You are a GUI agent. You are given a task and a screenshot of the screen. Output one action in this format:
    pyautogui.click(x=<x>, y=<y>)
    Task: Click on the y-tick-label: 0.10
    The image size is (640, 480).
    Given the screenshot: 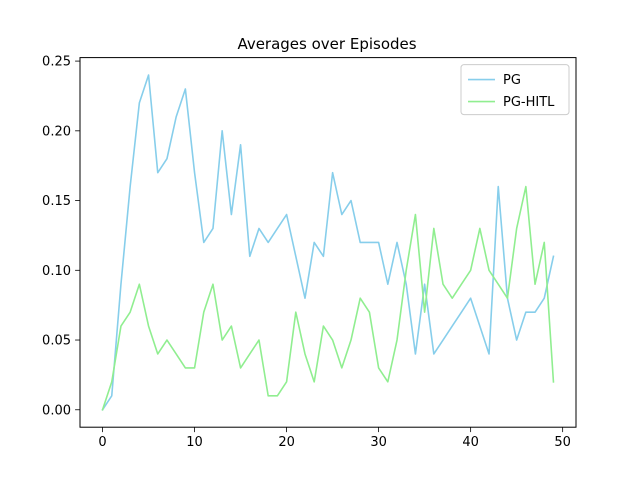 What is the action you would take?
    pyautogui.click(x=56, y=271)
    